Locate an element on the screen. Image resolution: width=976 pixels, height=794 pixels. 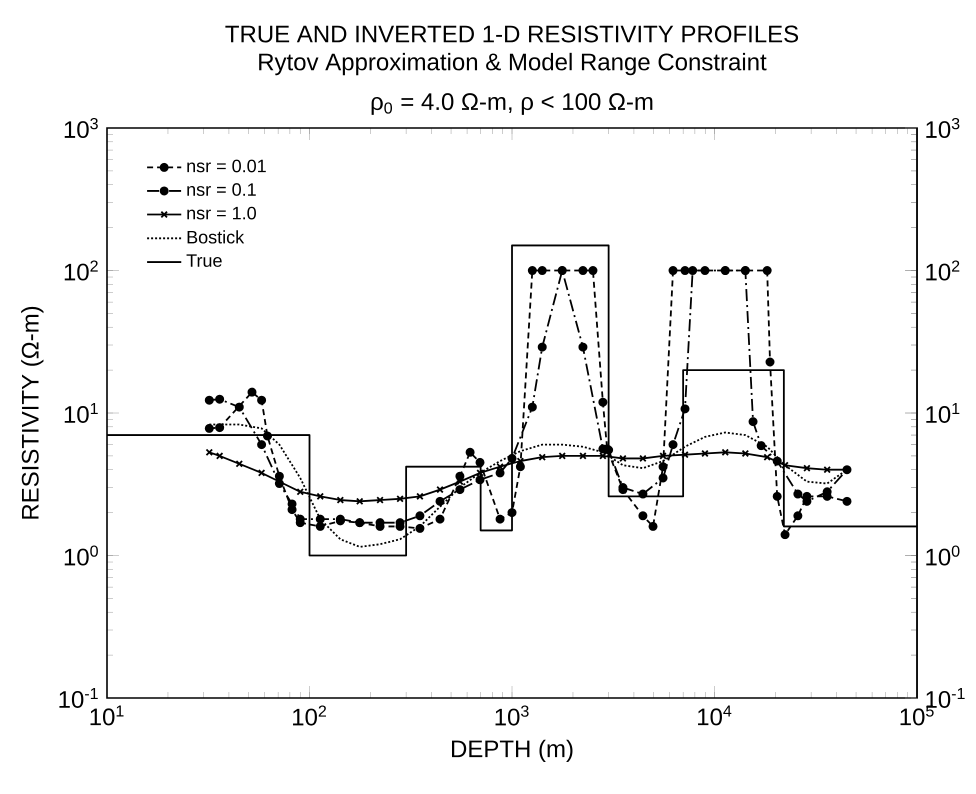
x-tick-label: 10$^{2}$ is located at coordinates (309, 715).